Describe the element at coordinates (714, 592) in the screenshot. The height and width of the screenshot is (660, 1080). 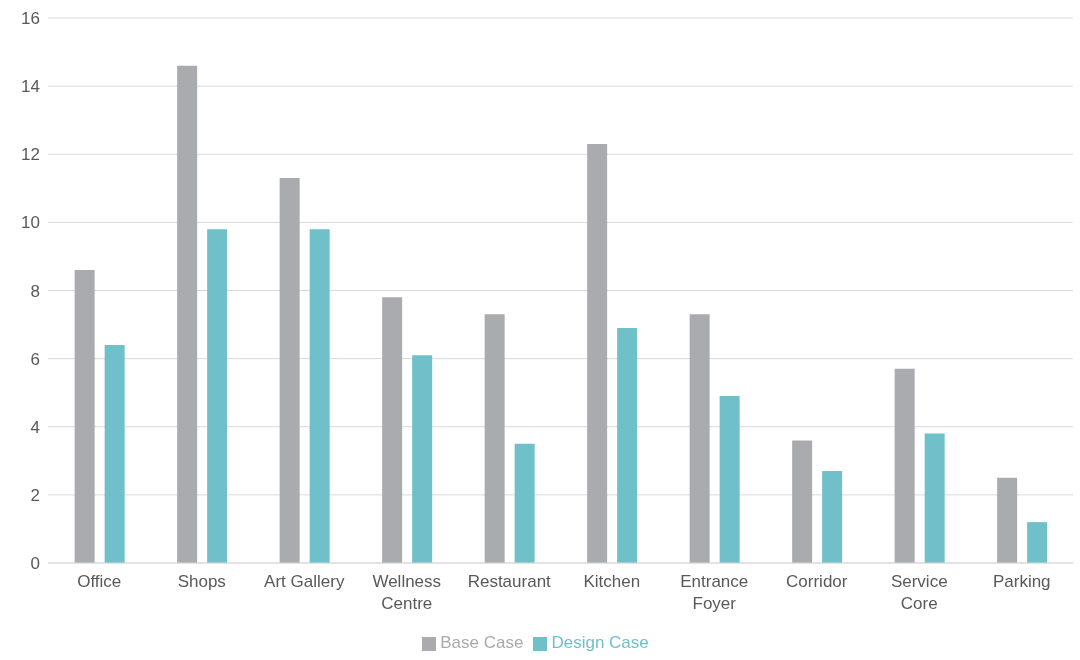
I see `x-tick-label: Entrance Foyer` at that location.